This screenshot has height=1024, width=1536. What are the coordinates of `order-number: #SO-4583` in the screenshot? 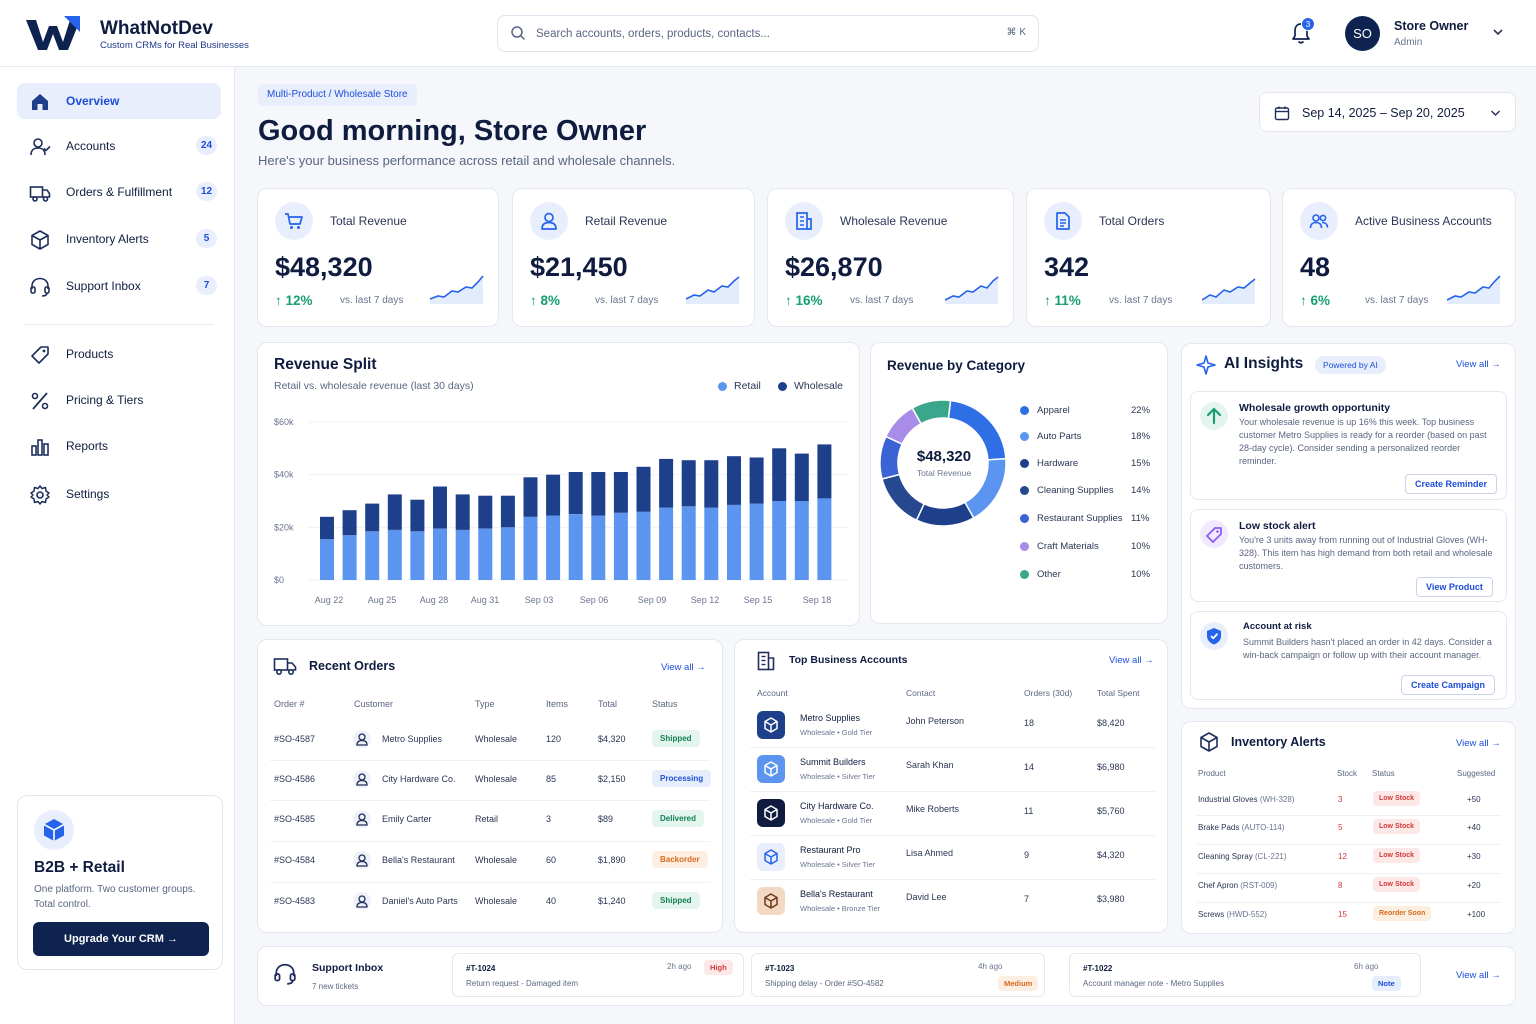 It's located at (295, 901).